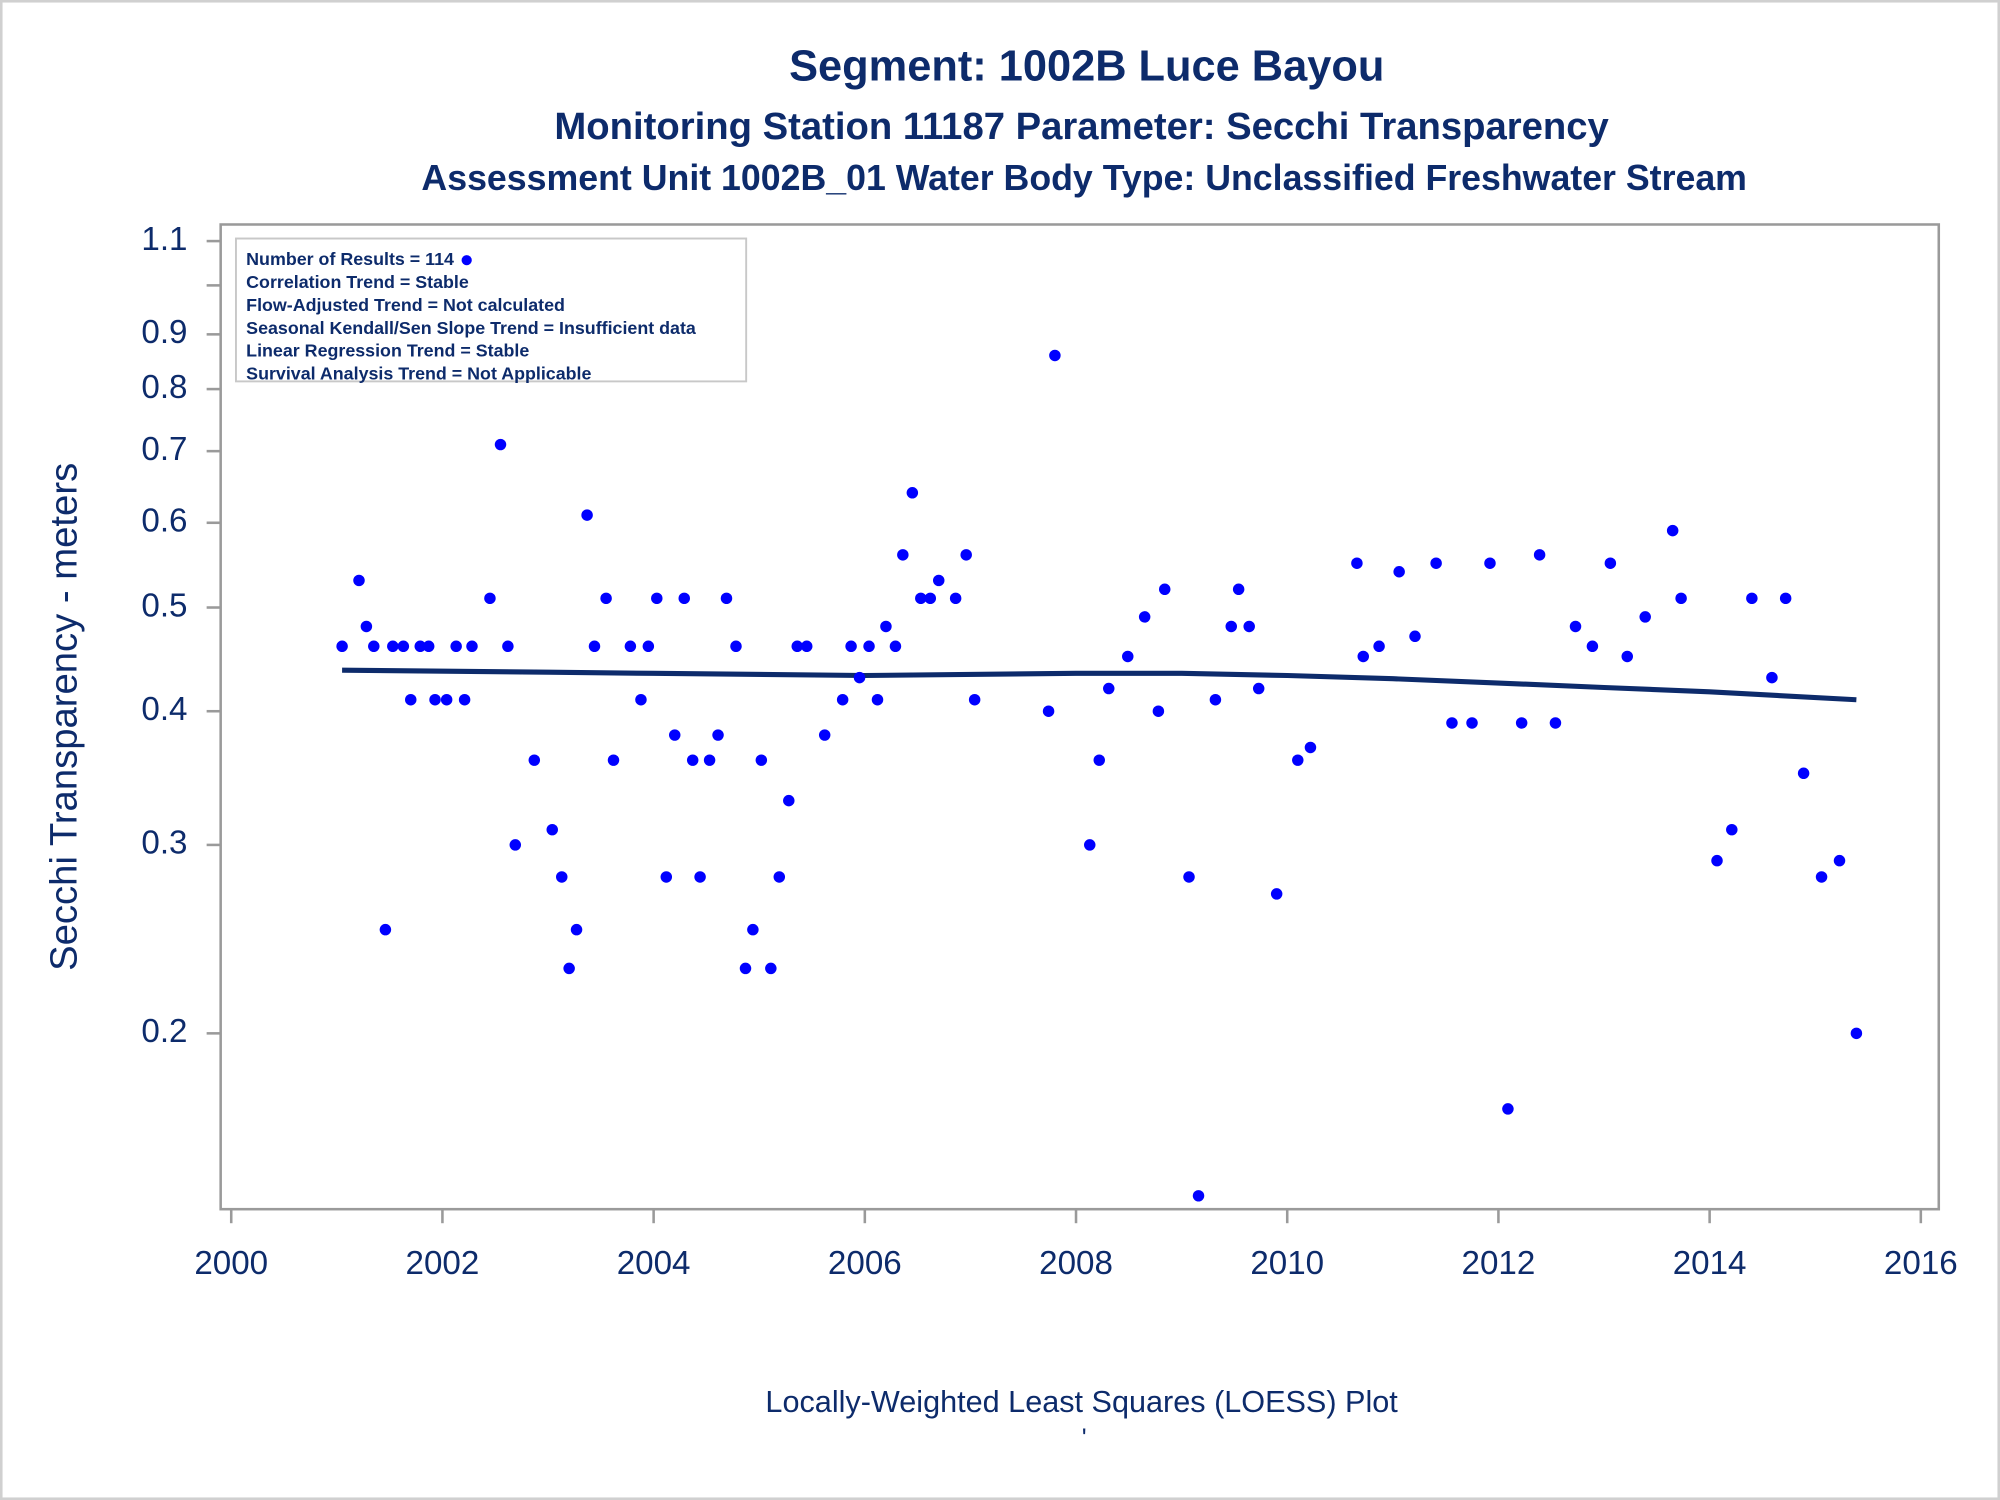  What do you see at coordinates (443, 1263) in the screenshot?
I see `x-tick-label: 2002` at bounding box center [443, 1263].